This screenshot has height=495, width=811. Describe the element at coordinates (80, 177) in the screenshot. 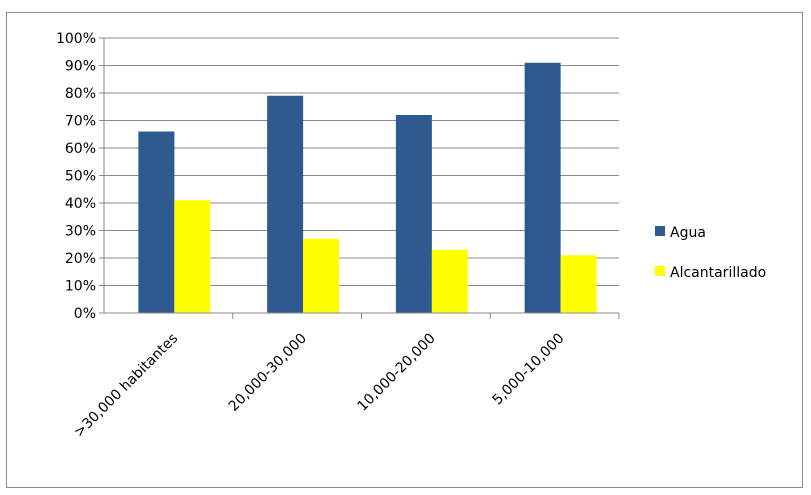

I see `y-tick-label: 50%` at that location.